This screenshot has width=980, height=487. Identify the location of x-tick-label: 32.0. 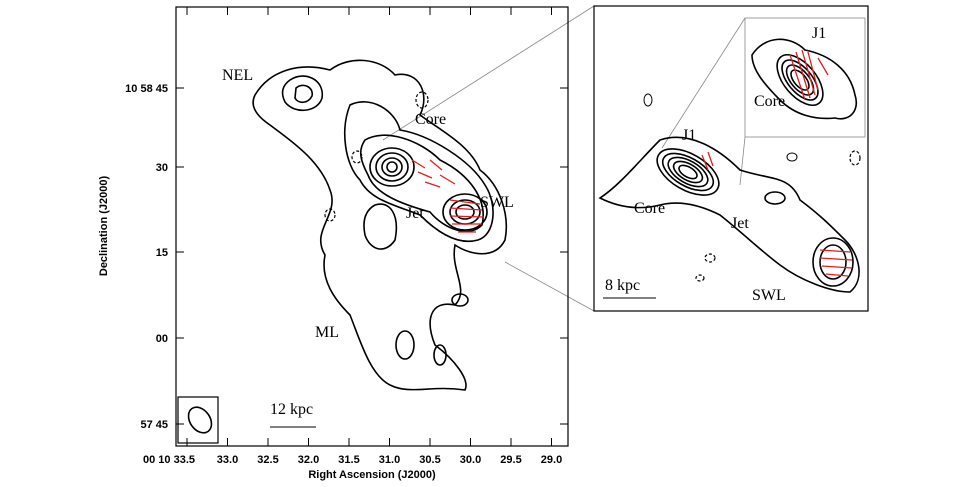
(308, 460).